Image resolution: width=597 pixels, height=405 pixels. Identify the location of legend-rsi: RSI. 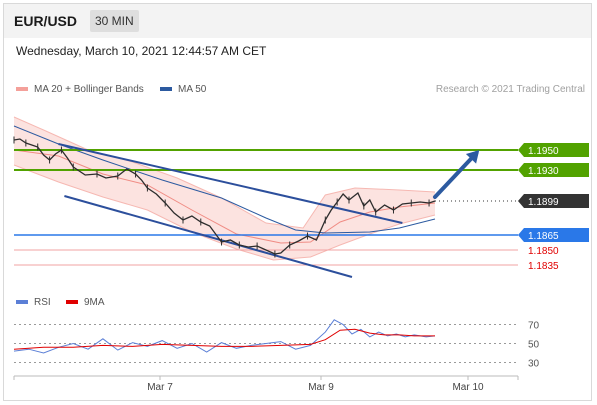
(33, 302).